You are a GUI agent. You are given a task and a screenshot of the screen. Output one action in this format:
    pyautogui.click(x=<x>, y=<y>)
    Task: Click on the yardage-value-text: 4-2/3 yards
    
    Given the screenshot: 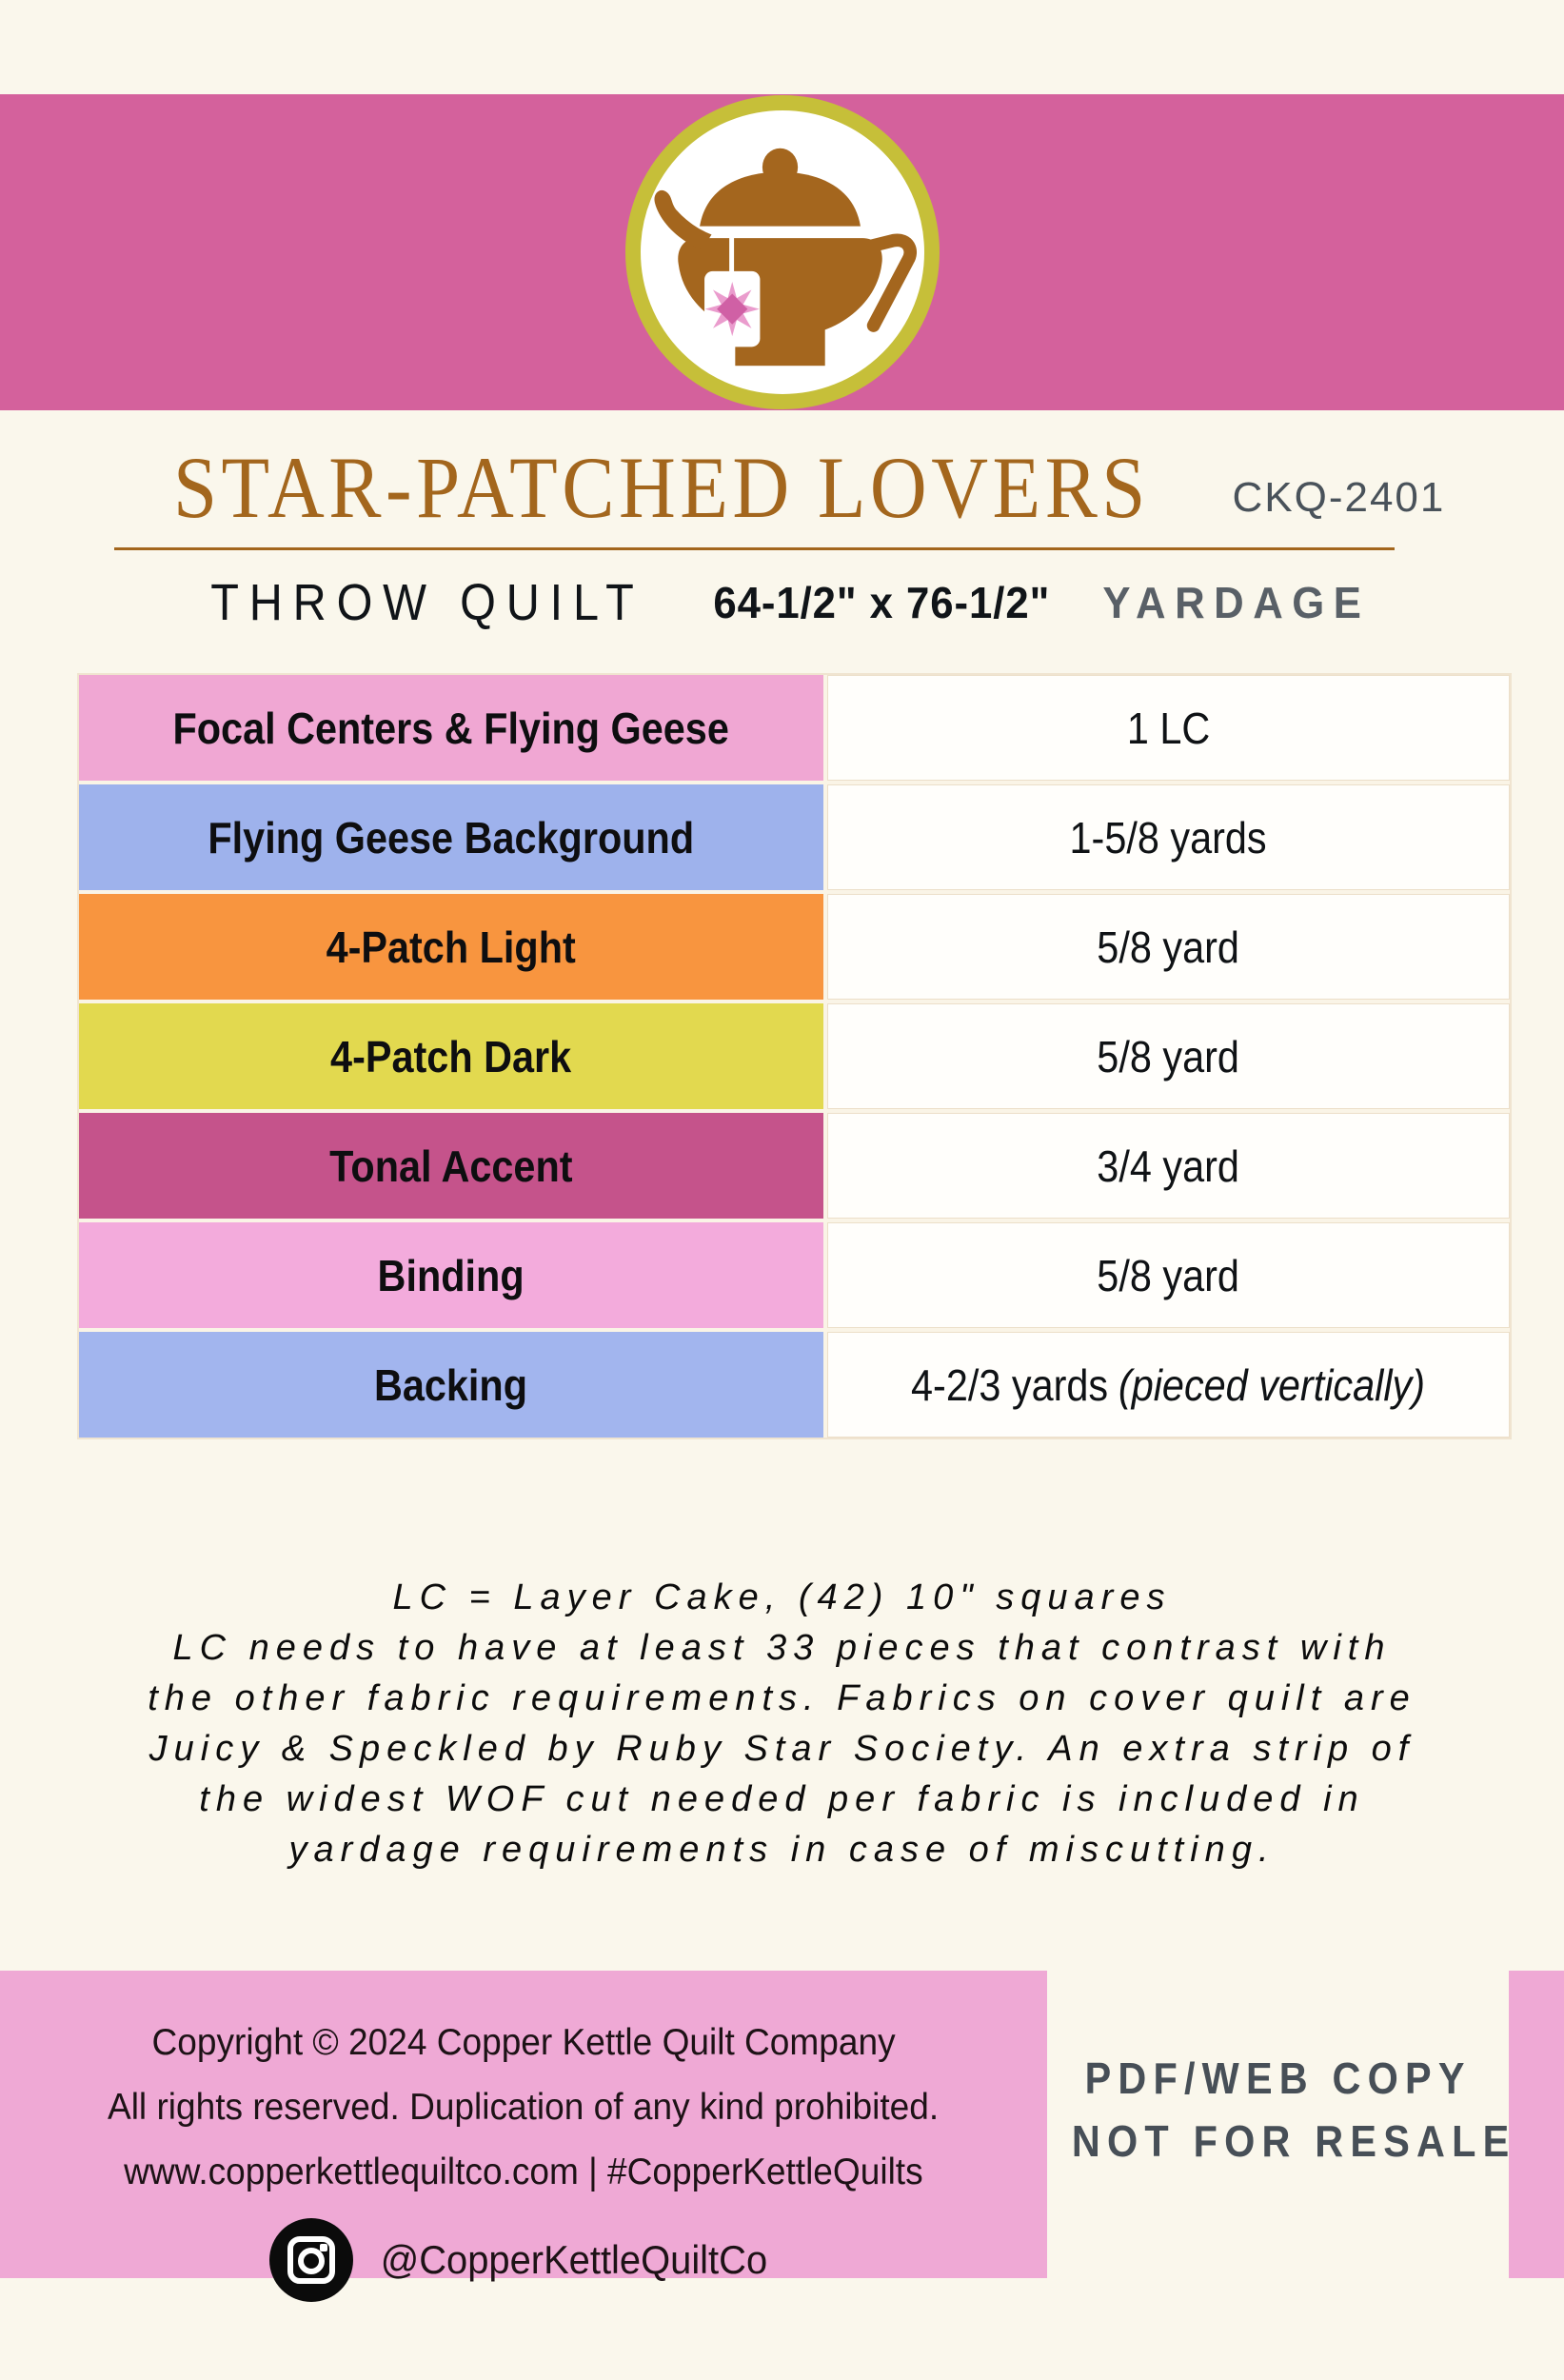 What is the action you would take?
    pyautogui.click(x=1010, y=1384)
    